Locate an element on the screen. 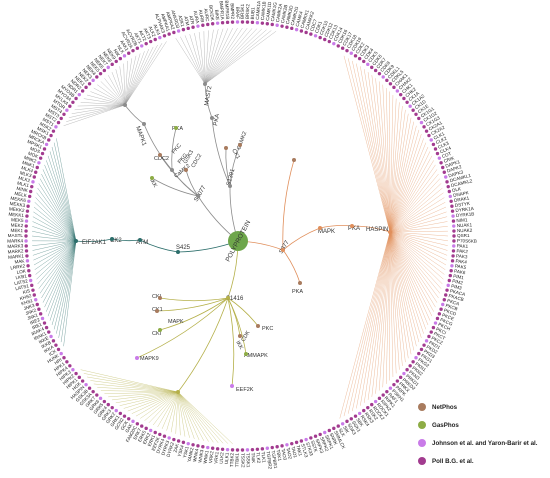  ring-label: CDK5 is located at coordinates (373, 56).